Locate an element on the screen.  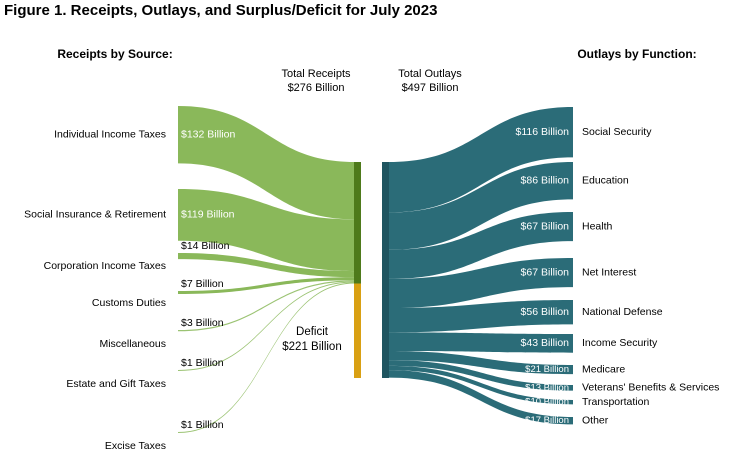
receipt-source-social-insurance-and-retirement: Social Insurance & Retirement is located at coordinates (95, 215).